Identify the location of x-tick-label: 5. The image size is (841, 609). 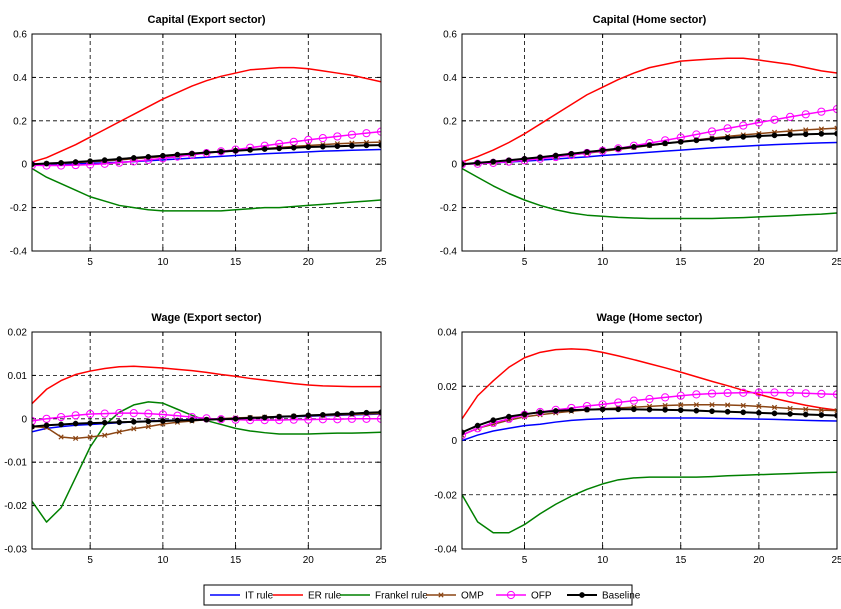
(525, 262).